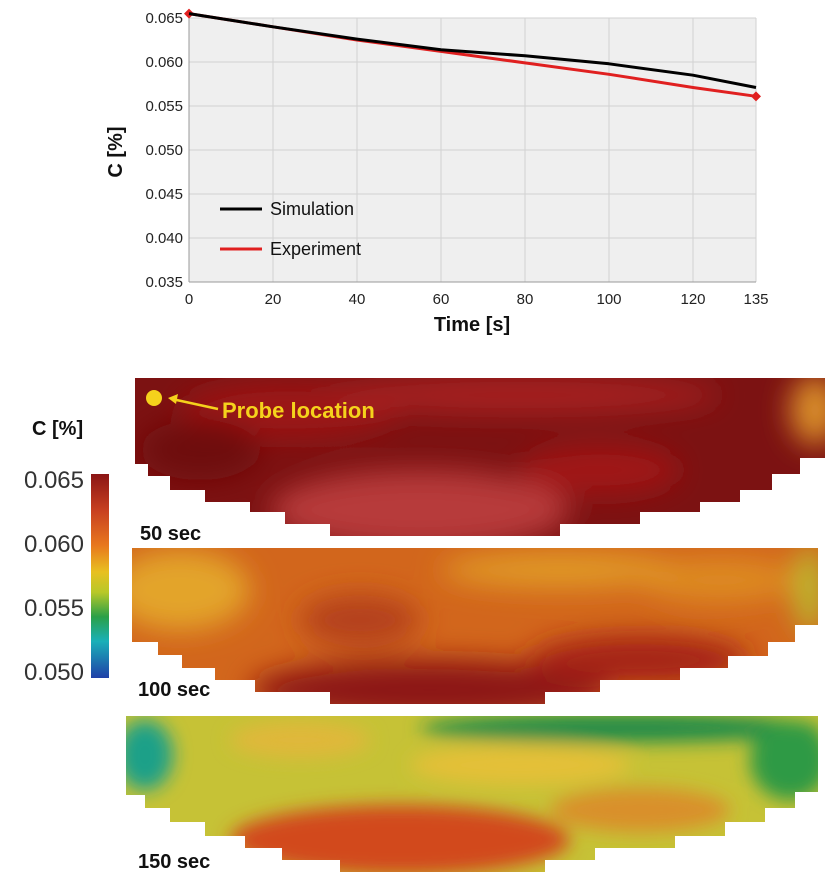 This screenshot has width=831, height=881. What do you see at coordinates (164, 238) in the screenshot?
I see `y-tick-label: 0.040` at bounding box center [164, 238].